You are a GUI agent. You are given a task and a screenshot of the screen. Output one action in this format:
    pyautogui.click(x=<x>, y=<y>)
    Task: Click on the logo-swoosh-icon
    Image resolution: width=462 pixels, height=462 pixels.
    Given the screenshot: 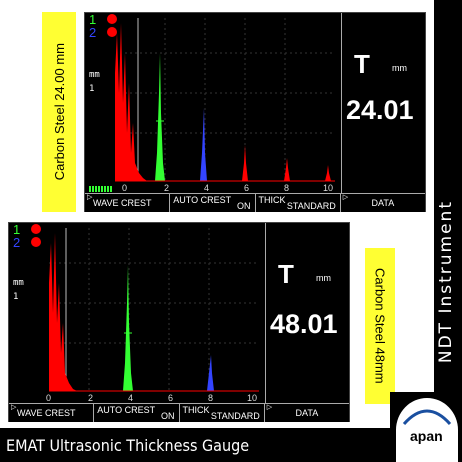 What is the action you would take?
    pyautogui.click(x=427, y=417)
    